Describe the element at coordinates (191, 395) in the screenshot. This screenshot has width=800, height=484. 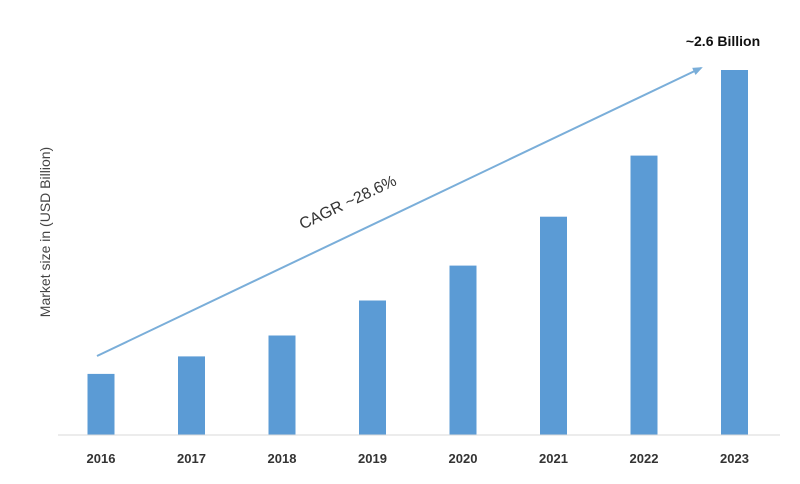
I see `bar-2017` at that location.